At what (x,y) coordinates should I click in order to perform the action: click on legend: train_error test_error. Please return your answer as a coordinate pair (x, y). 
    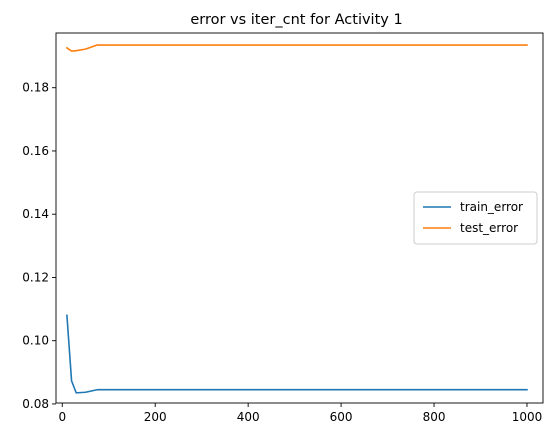
    Looking at the image, I should click on (475, 218).